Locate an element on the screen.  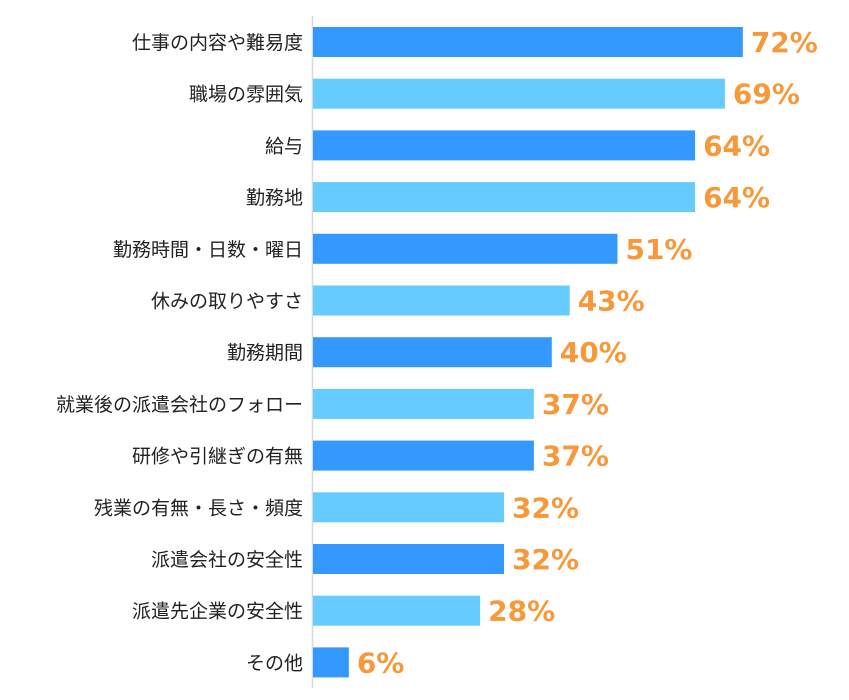
value-label: 28% is located at coordinates (521, 611).